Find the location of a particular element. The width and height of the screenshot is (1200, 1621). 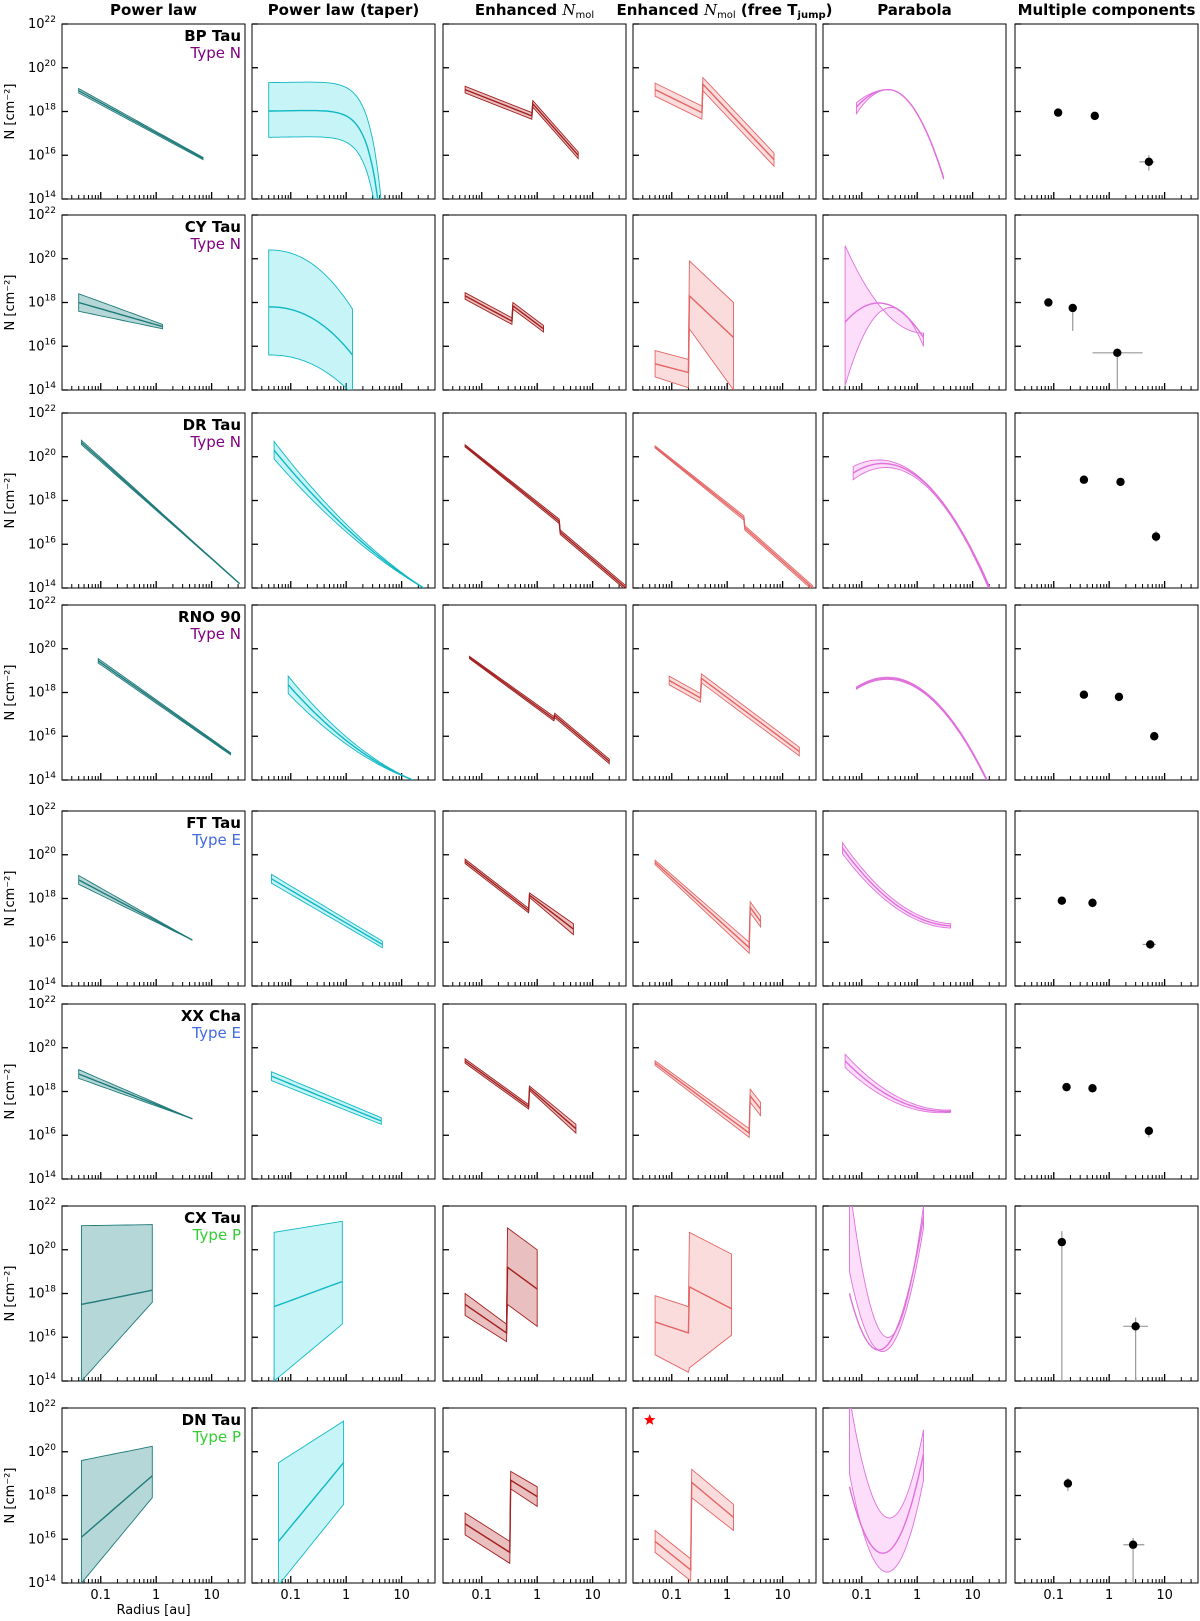

column-title-1: Power law is located at coordinates (153, 10).